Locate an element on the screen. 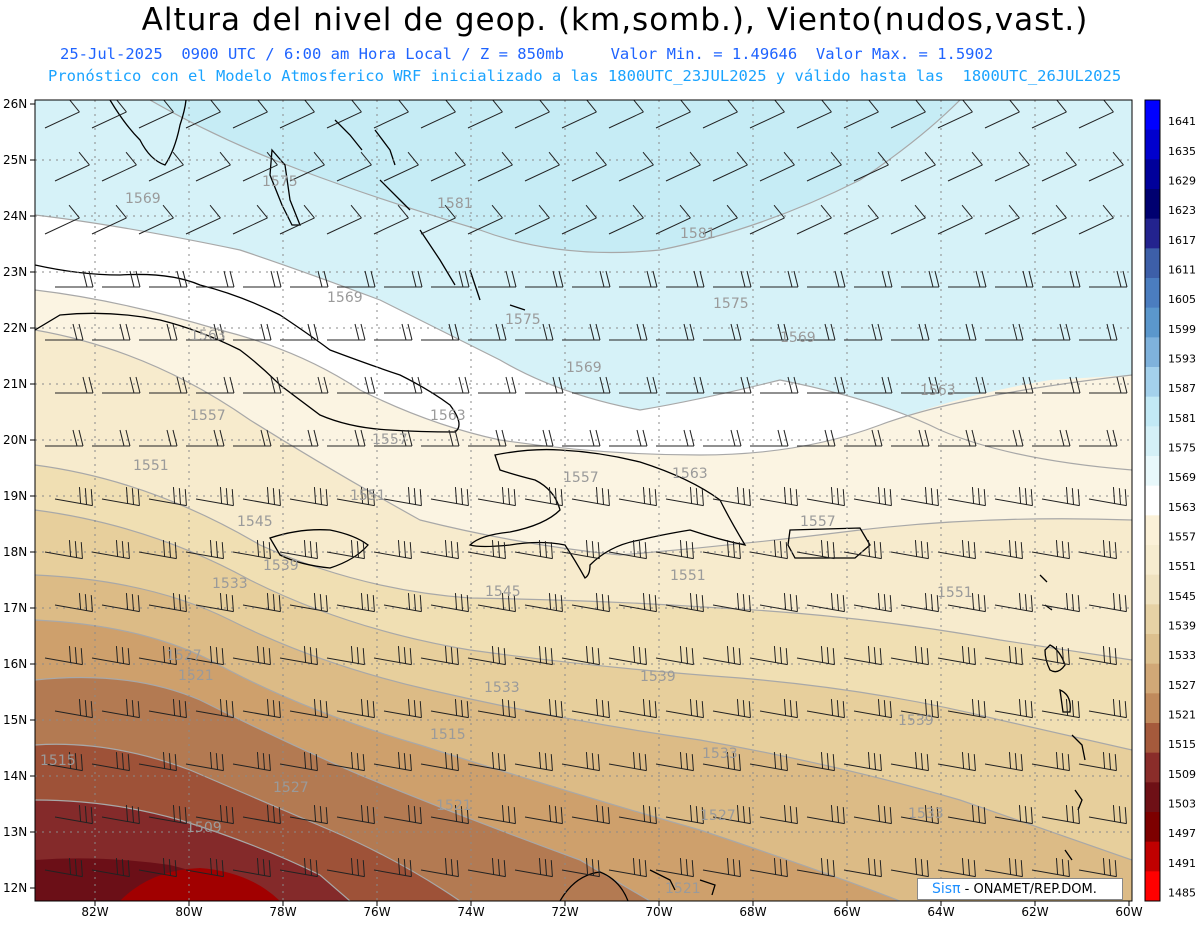  lon-label: 68W is located at coordinates (752, 912).